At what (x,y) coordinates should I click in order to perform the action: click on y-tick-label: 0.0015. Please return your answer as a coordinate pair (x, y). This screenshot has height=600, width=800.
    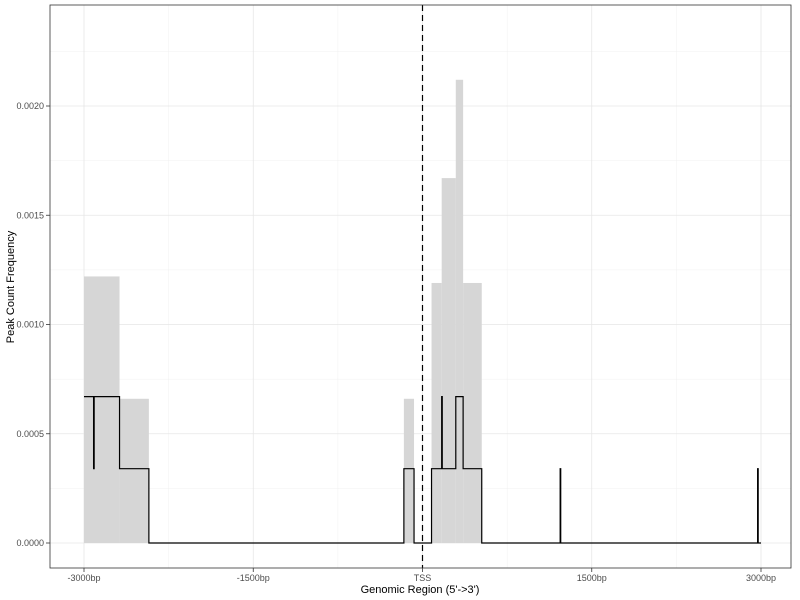
    Looking at the image, I should click on (30, 215).